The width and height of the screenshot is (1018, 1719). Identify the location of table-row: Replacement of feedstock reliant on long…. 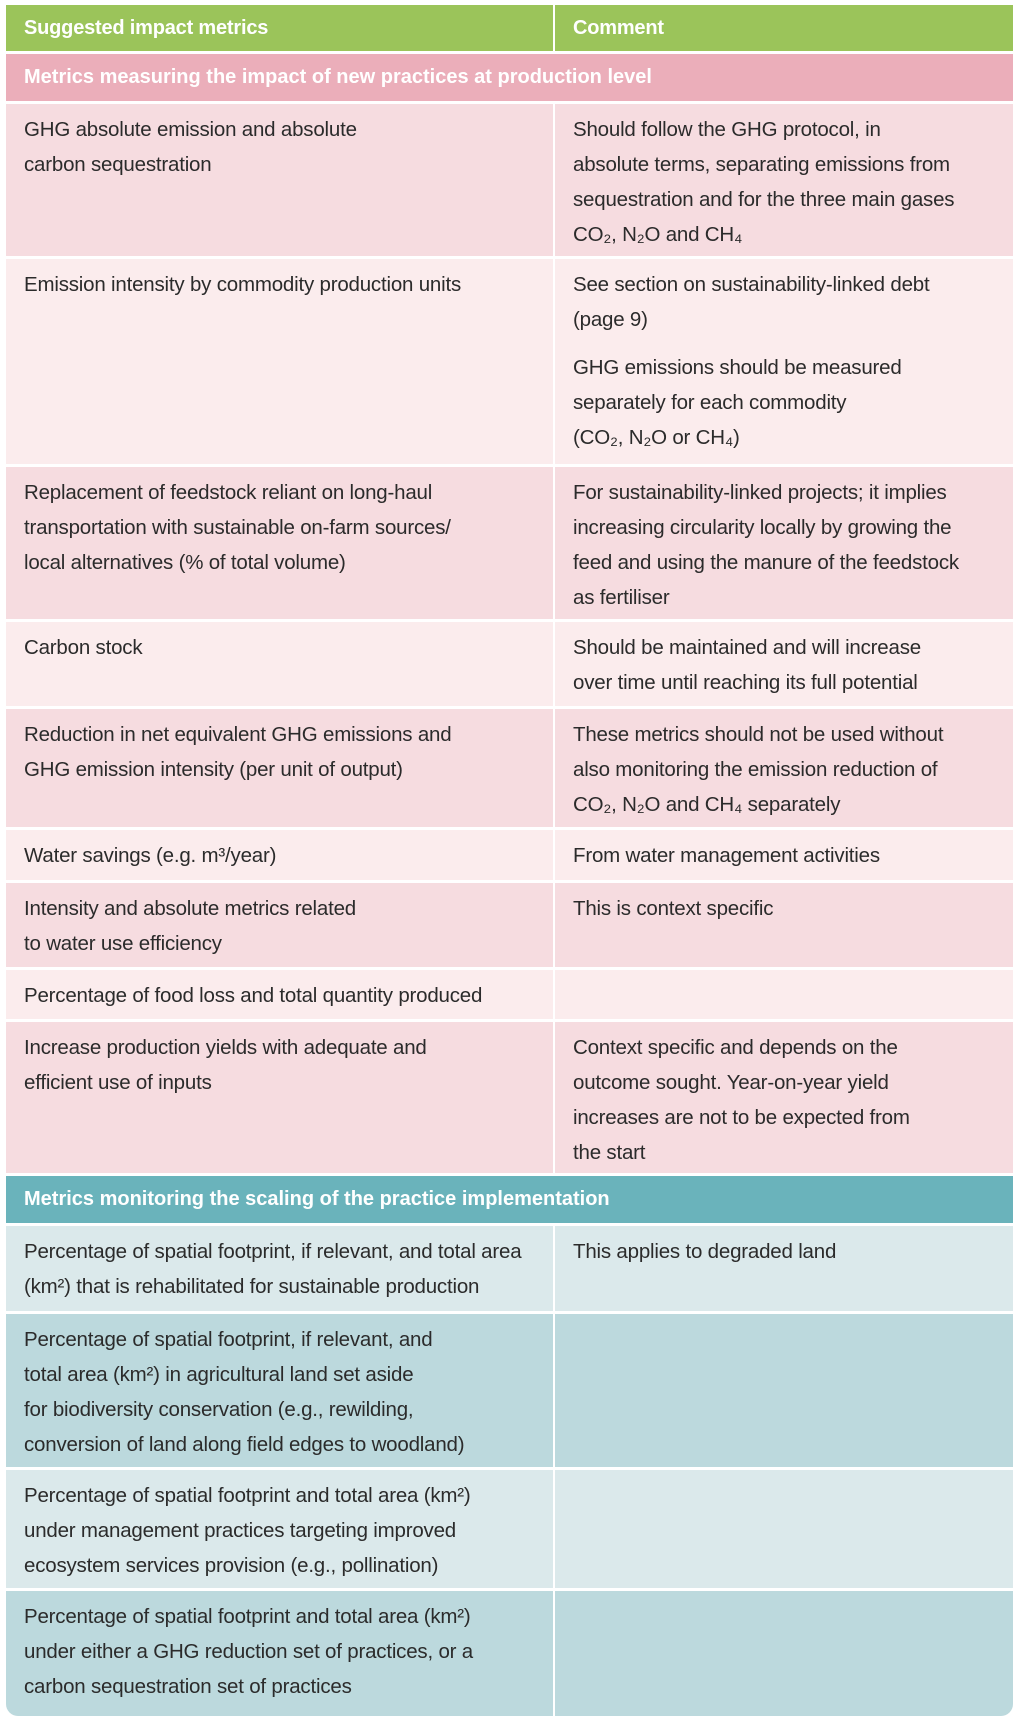
(509, 543).